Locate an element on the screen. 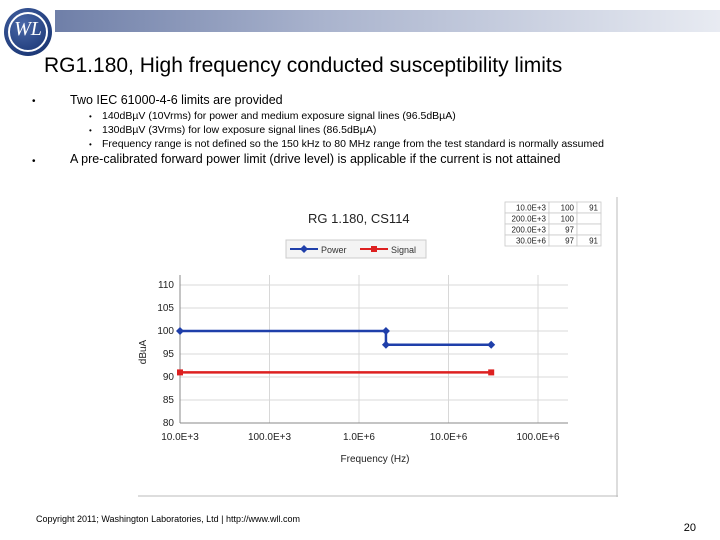 The image size is (720, 540). x-tick-label: 100.0E+3 is located at coordinates (270, 437).